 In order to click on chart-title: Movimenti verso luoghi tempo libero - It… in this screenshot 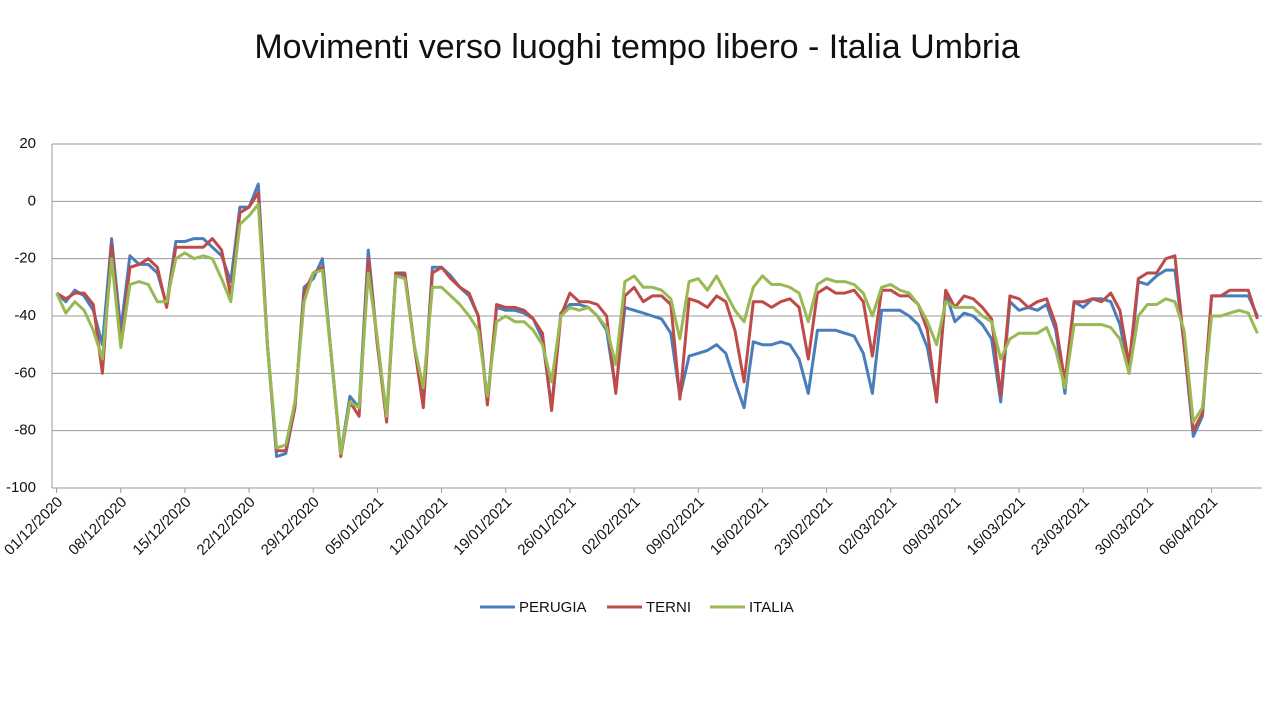, I will do `click(636, 47)`.